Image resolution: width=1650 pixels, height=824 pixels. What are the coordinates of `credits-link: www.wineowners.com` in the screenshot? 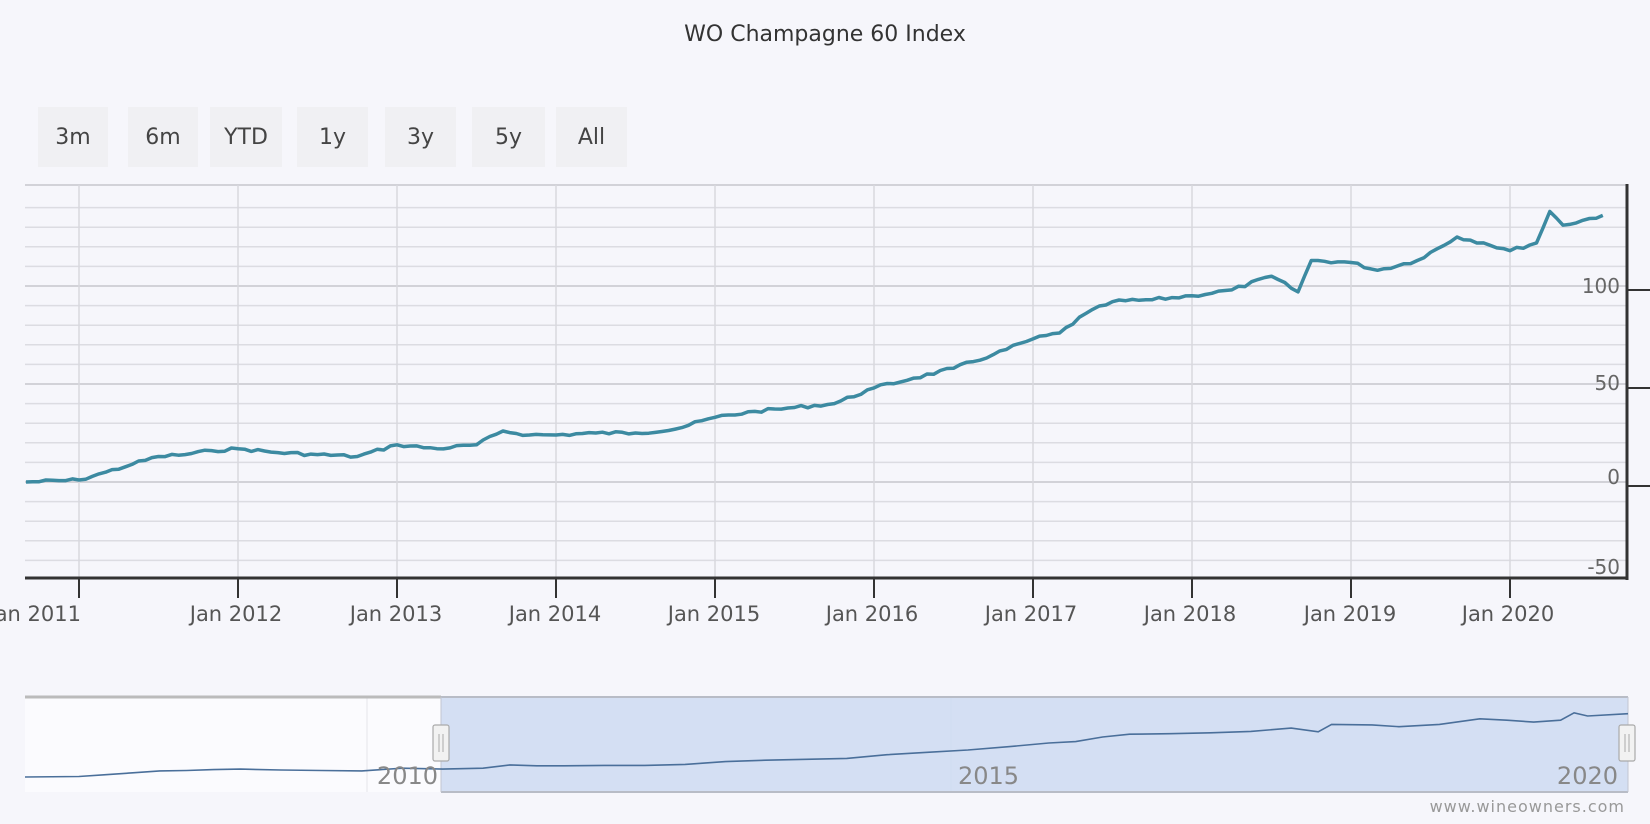 It's located at (1527, 806).